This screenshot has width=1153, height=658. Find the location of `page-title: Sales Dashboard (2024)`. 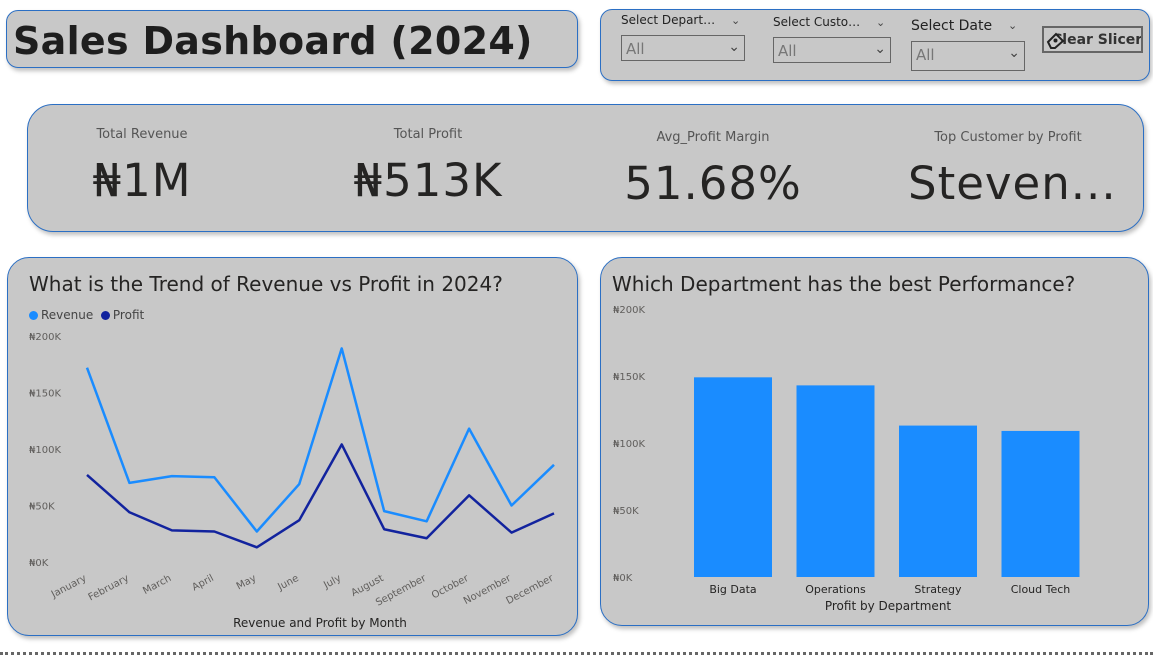

page-title: Sales Dashboard (2024) is located at coordinates (273, 41).